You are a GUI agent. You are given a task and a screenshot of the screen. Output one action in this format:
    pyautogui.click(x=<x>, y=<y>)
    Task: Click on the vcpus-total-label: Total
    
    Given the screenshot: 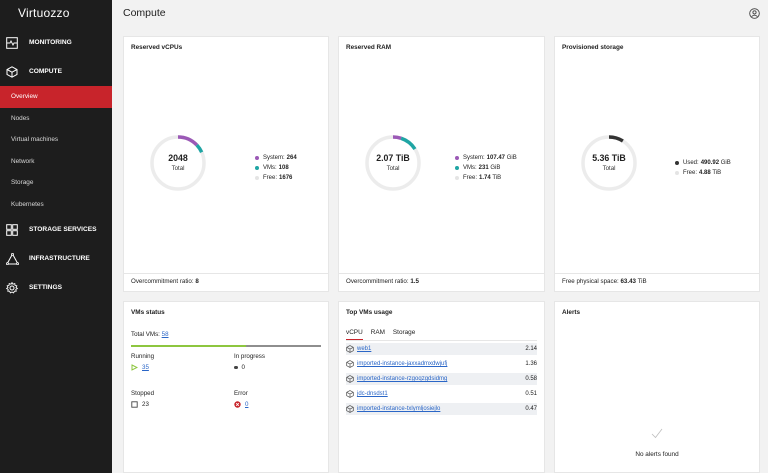 What is the action you would take?
    pyautogui.click(x=178, y=168)
    